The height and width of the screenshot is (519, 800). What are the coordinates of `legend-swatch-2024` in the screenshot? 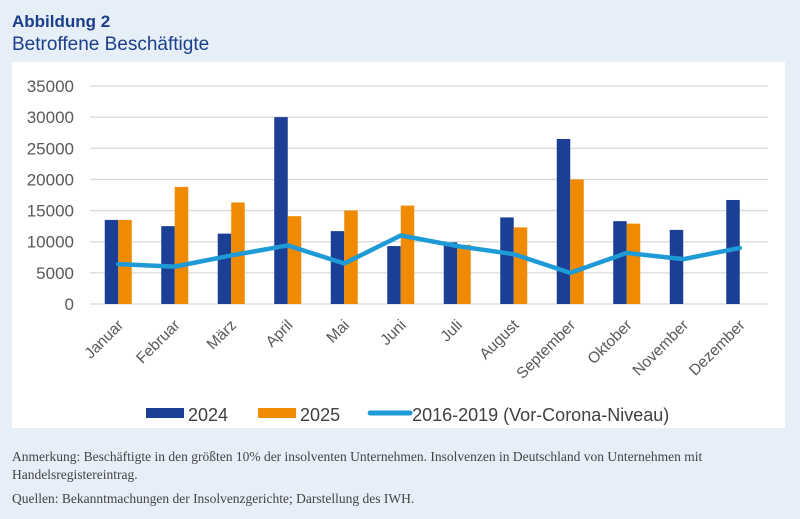 It's located at (165, 413).